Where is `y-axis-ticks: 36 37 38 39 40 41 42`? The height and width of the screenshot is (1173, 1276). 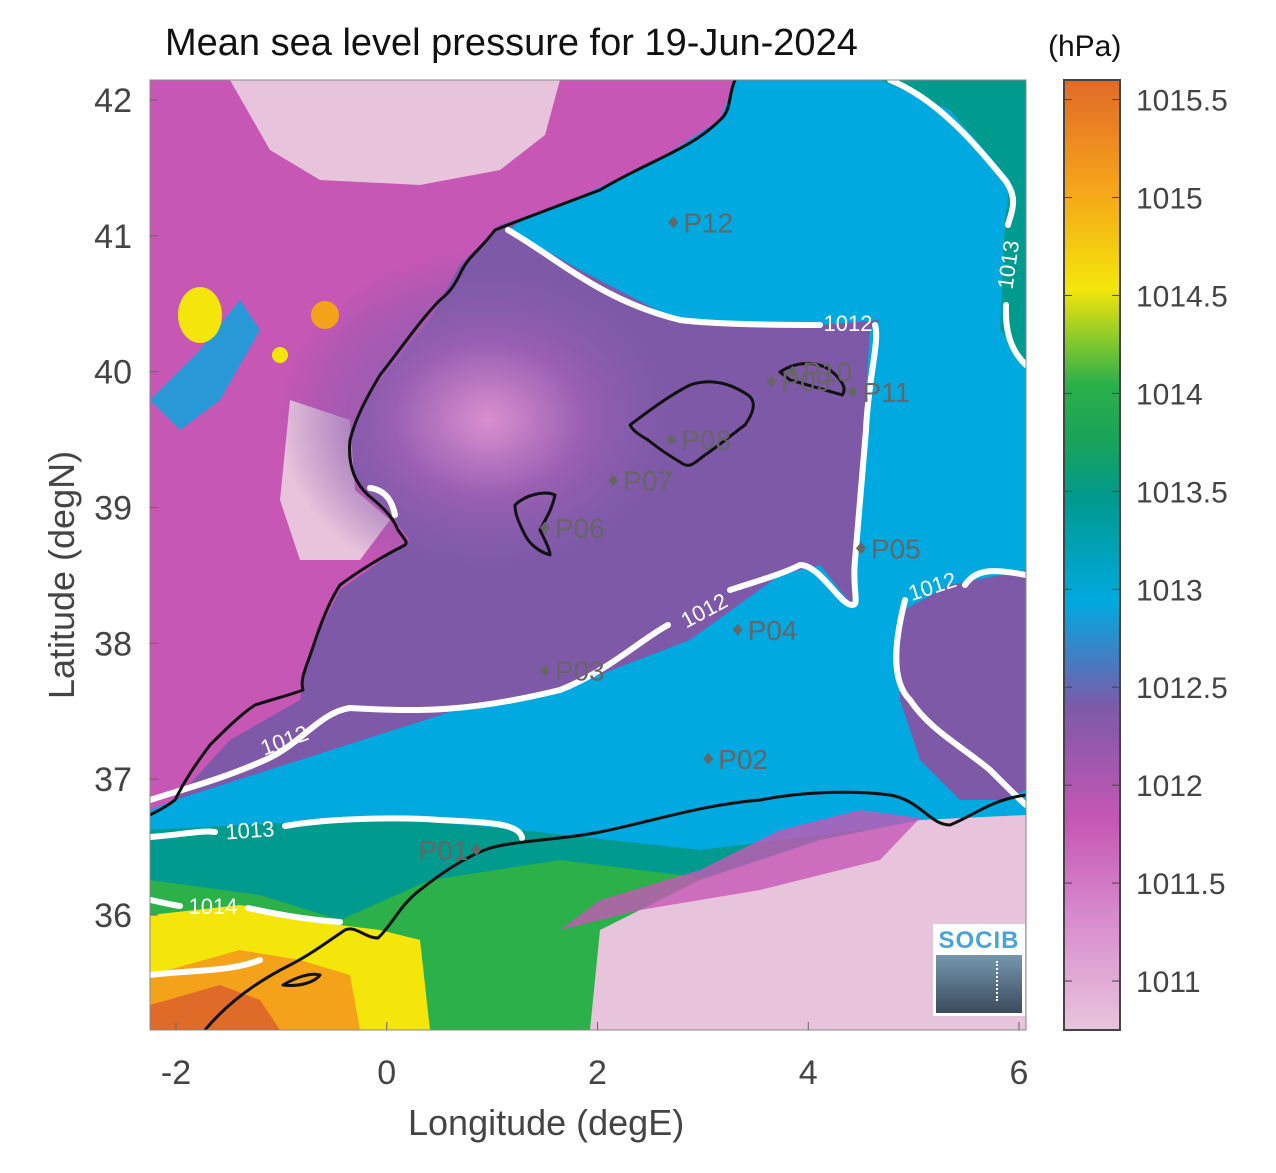
y-axis-ticks: 36 37 38 39 40 41 42 is located at coordinates (126, 508).